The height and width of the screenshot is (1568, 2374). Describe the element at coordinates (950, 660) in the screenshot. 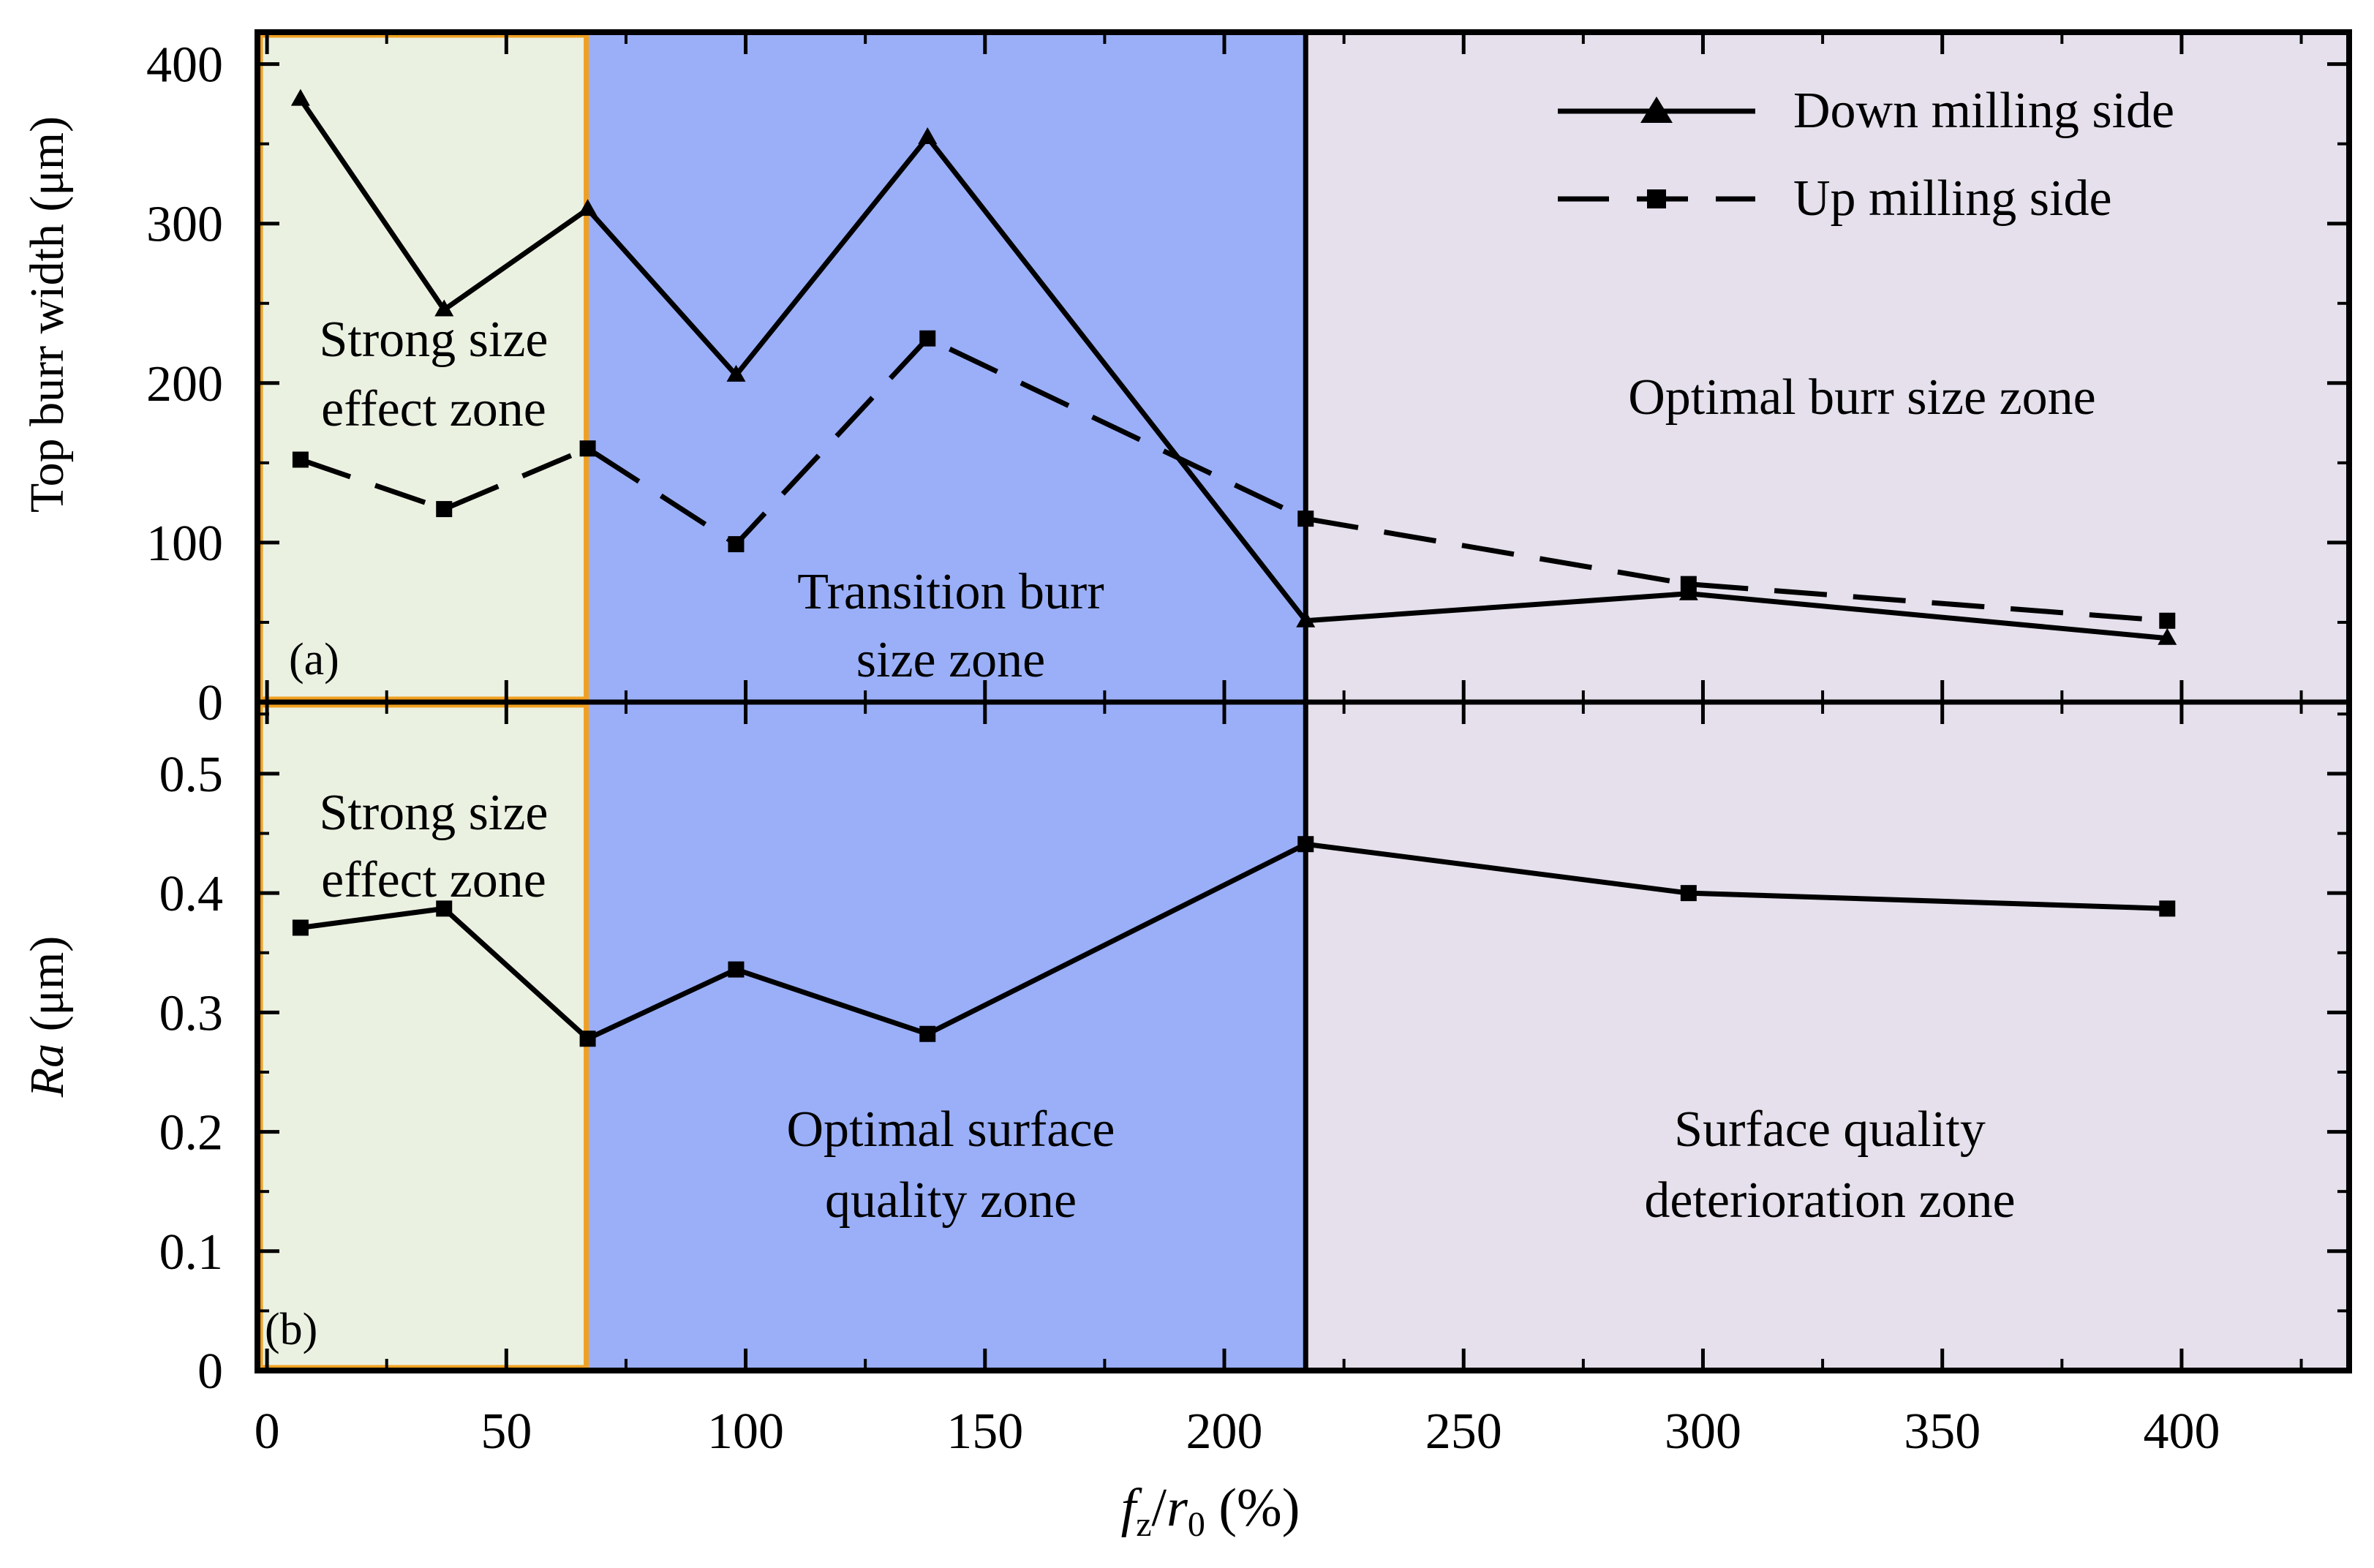

I see `zone-a-transition-line2: size zone` at that location.